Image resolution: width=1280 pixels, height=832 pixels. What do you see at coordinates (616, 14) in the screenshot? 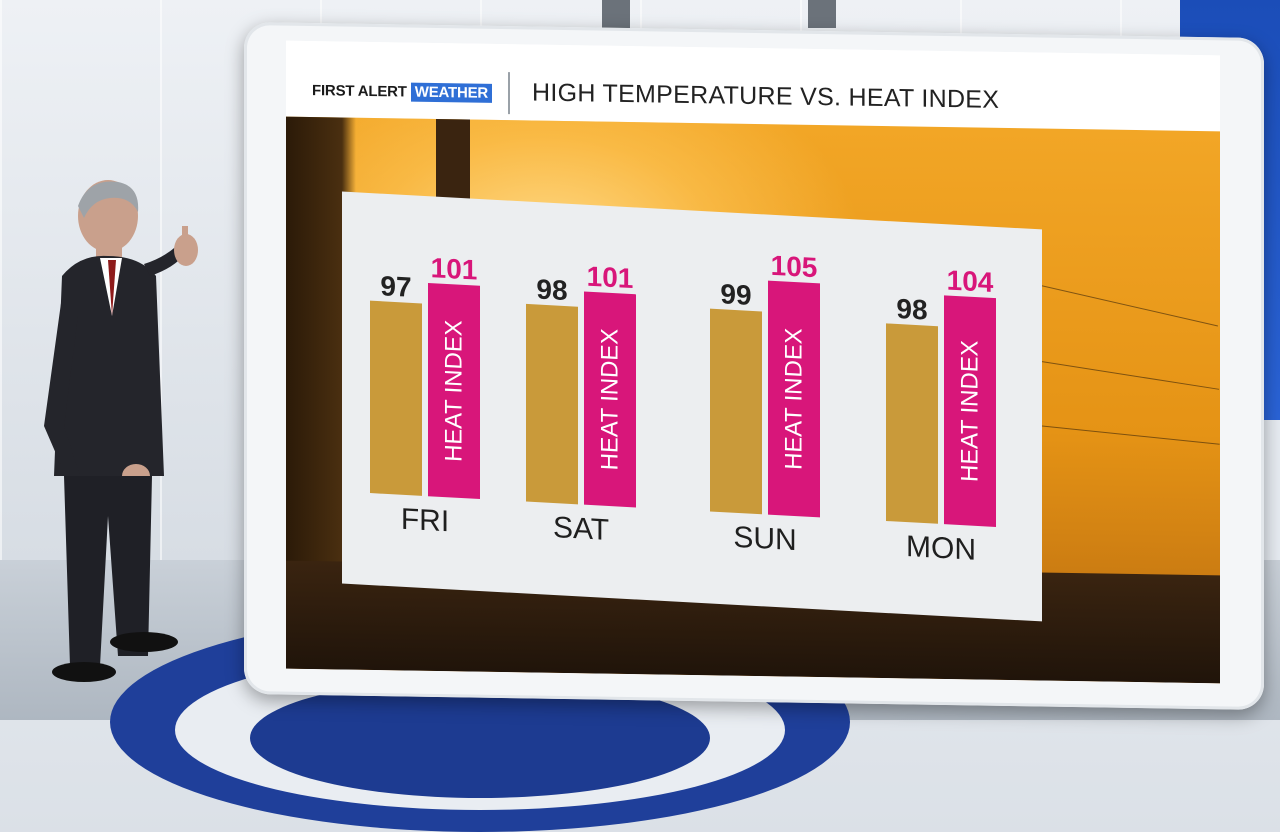
I see `monitor-mount-left` at bounding box center [616, 14].